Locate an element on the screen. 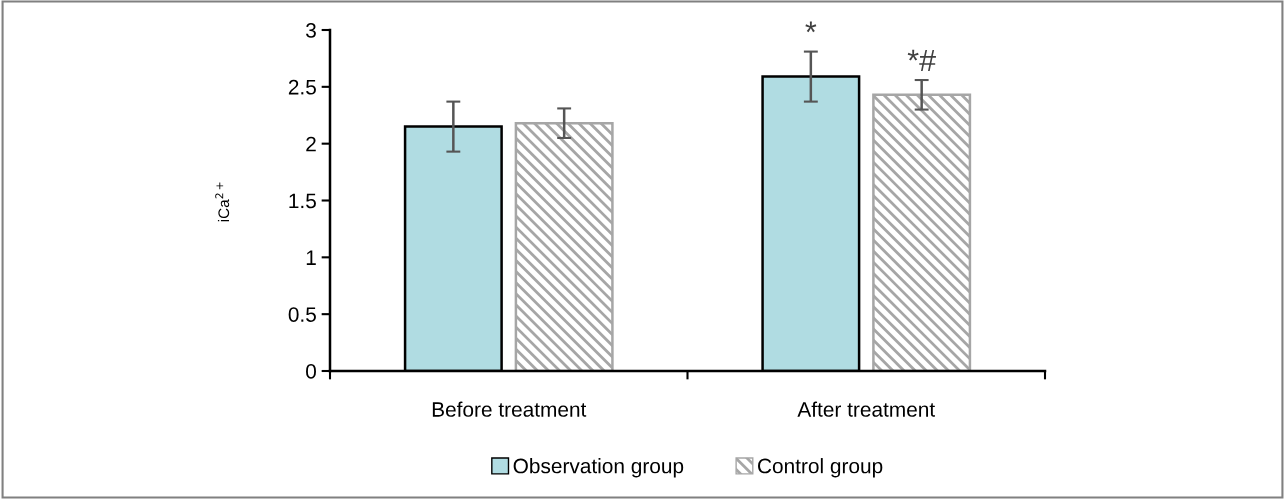 This screenshot has width=1285, height=499. legend-label: Control group is located at coordinates (820, 468).